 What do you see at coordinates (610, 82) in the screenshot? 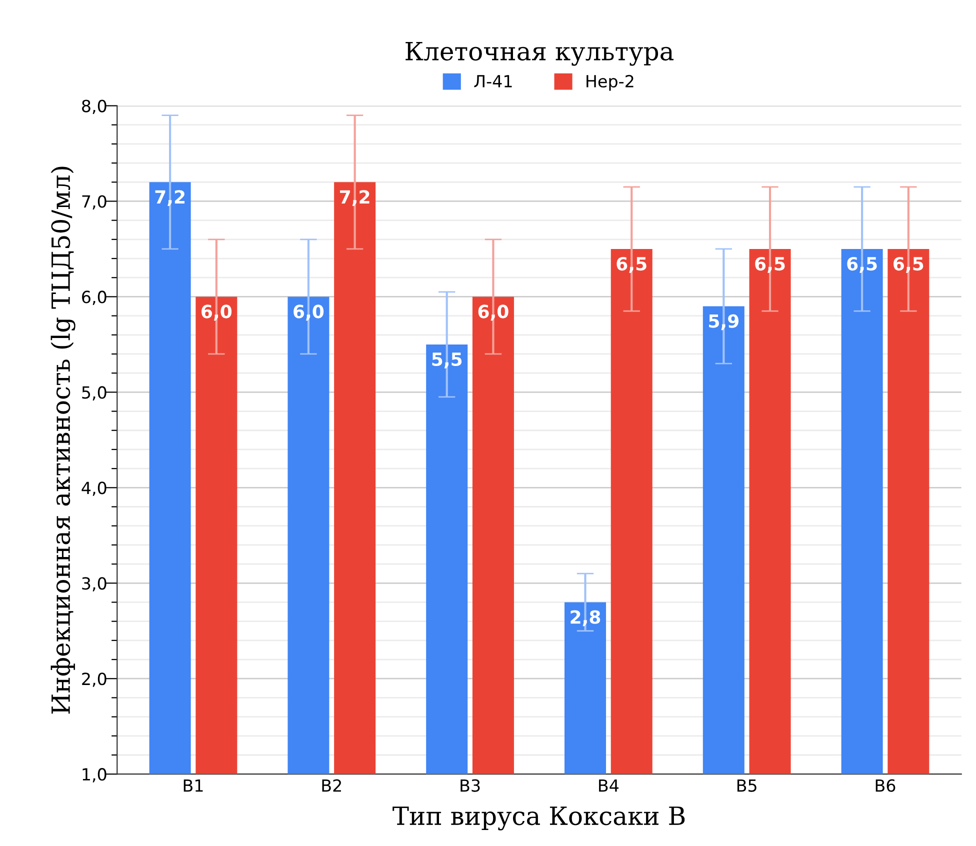
I see `legend-label: Нер-2` at bounding box center [610, 82].